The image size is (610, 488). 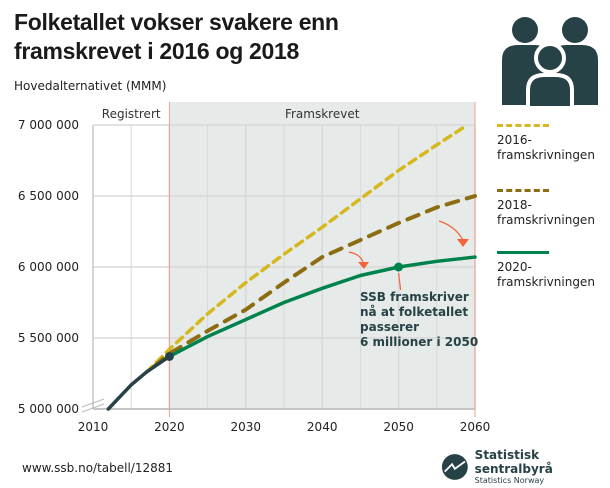 I want to click on x-tick-label: 2040, so click(x=322, y=427).